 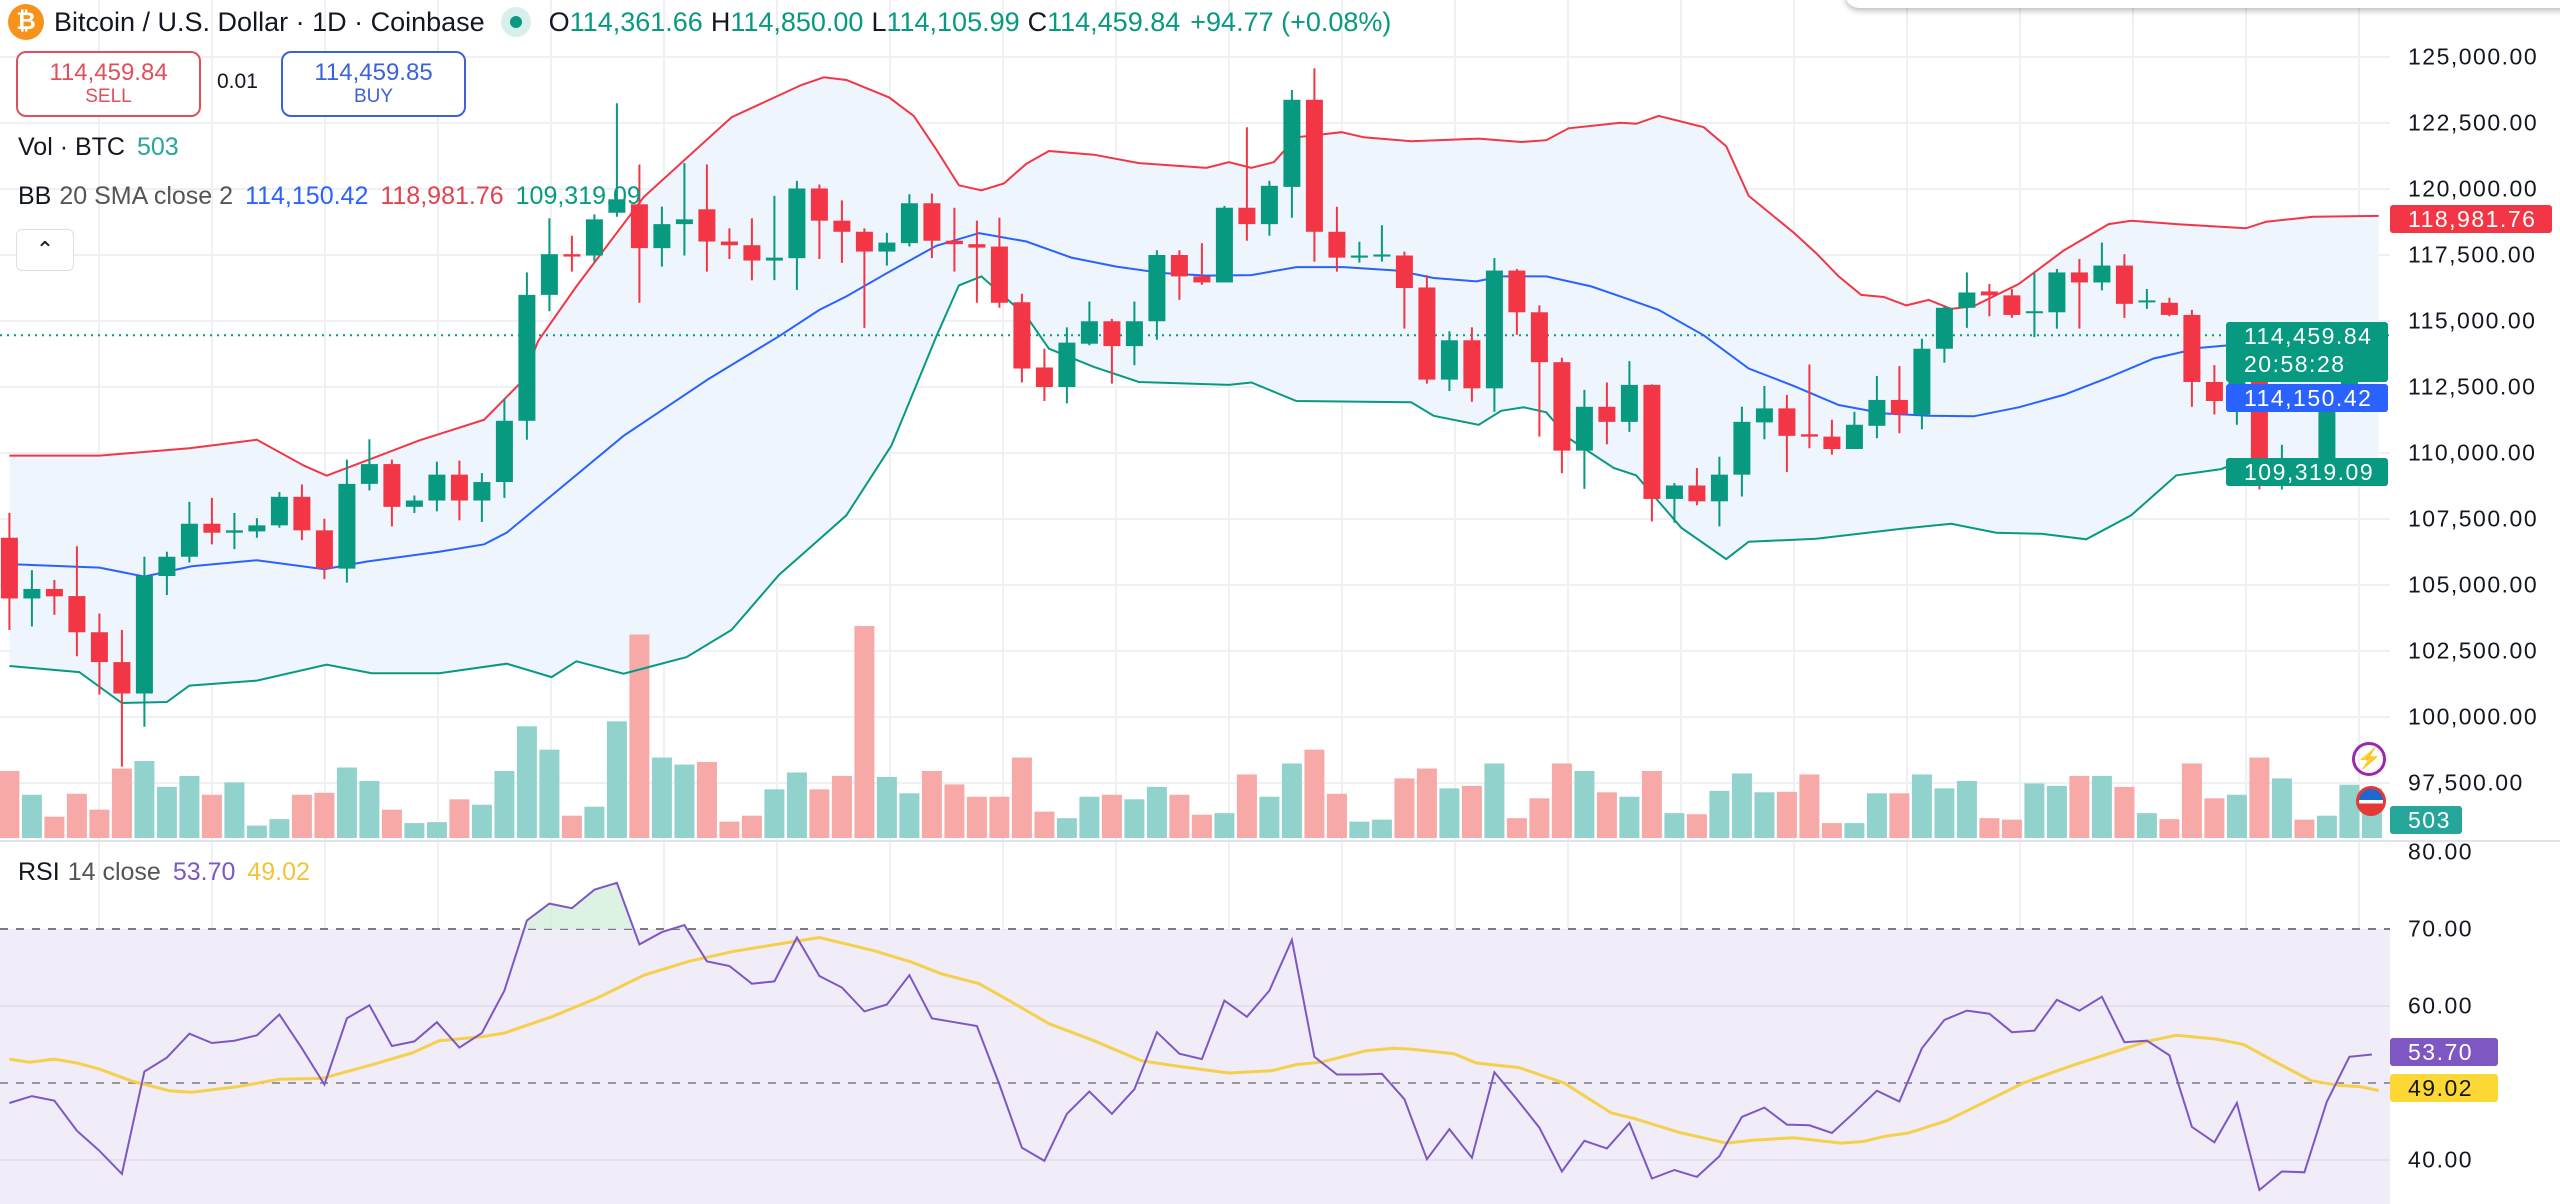 What do you see at coordinates (35, 196) in the screenshot?
I see `bb-legend-name: BB` at bounding box center [35, 196].